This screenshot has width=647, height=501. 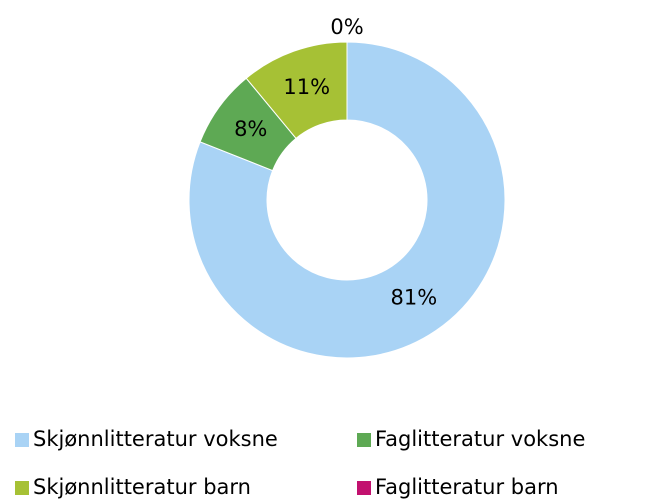 I want to click on data-label: 11%, so click(x=306, y=87).